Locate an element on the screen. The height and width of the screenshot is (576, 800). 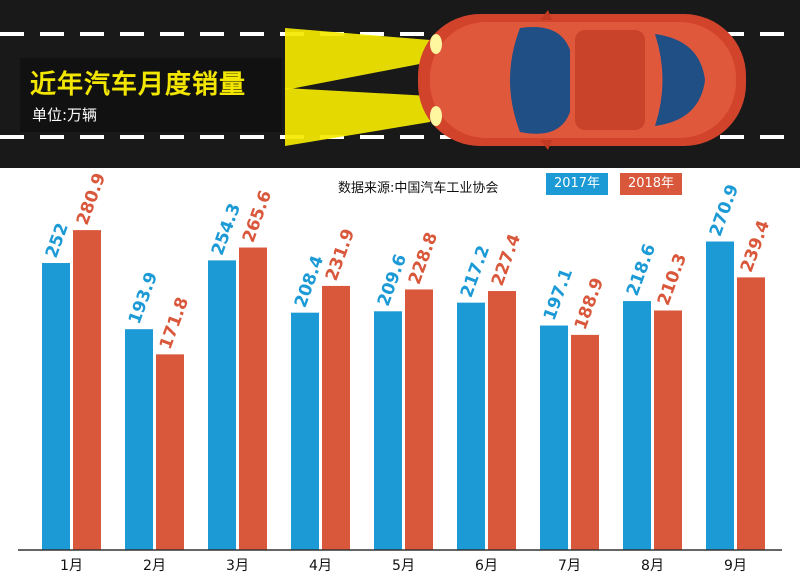
category-label-9月: 9月 is located at coordinates (735, 566).